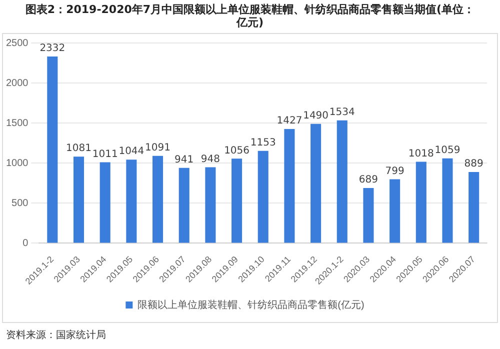 The width and height of the screenshot is (500, 349). I want to click on data-label: 689, so click(368, 180).